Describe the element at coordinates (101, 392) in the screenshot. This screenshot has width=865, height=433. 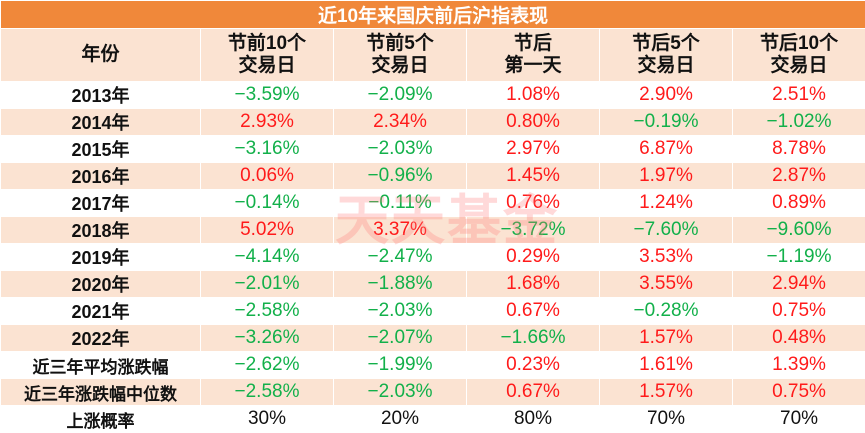
I see `row-label: 近三年涨跌幅中位数` at that location.